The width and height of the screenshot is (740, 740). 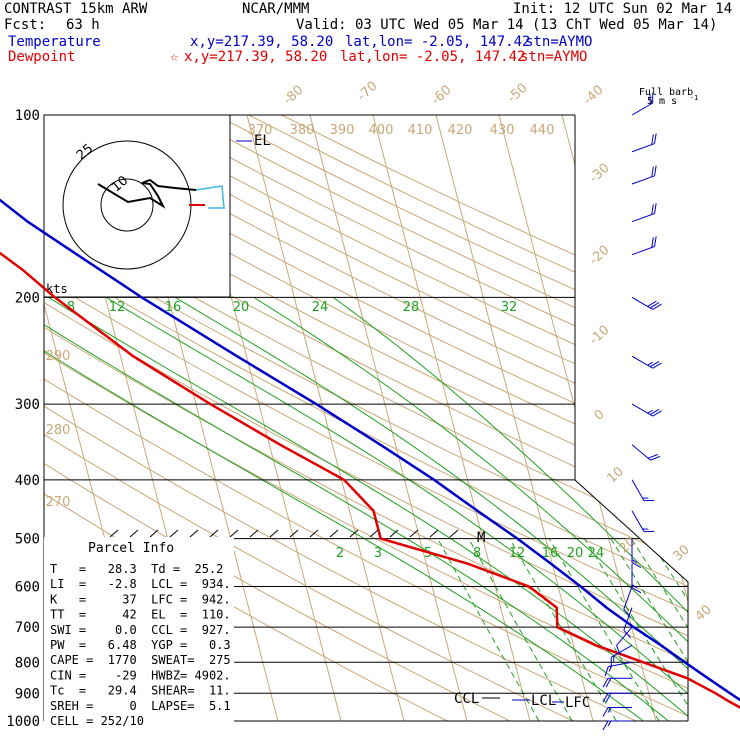 I want to click on temperature-latlon: lat,lon= -2.05, 147.42, so click(x=438, y=42).